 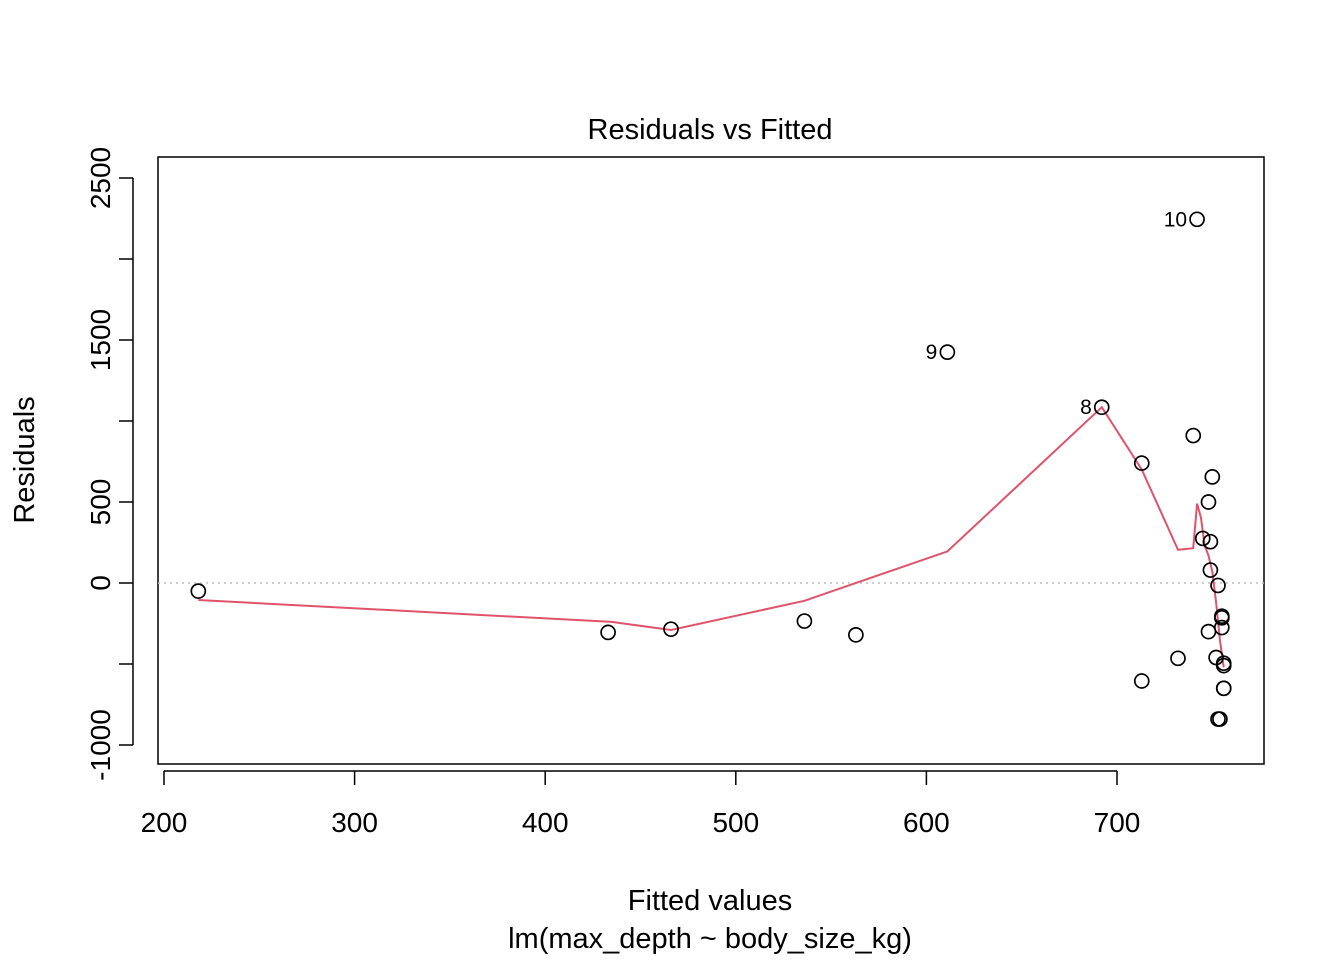 I want to click on x-tick-label: 500, so click(x=735, y=822).